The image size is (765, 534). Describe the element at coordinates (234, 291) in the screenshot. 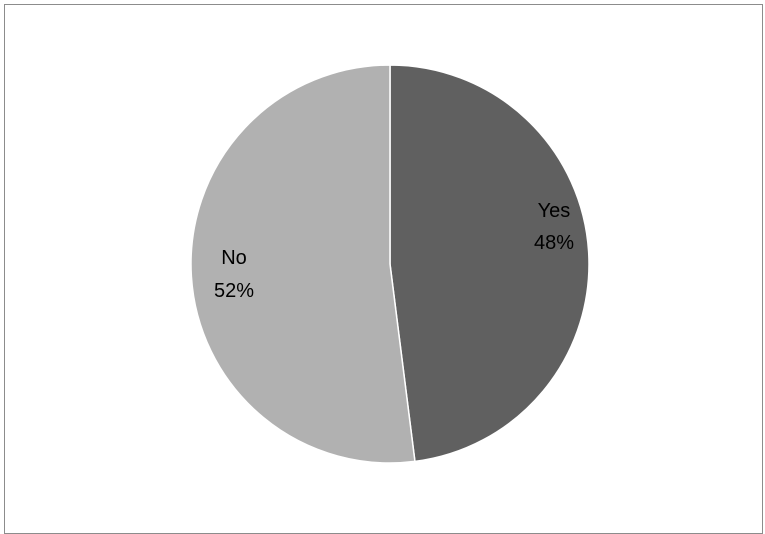

I see `label-no-percent: 52%` at that location.